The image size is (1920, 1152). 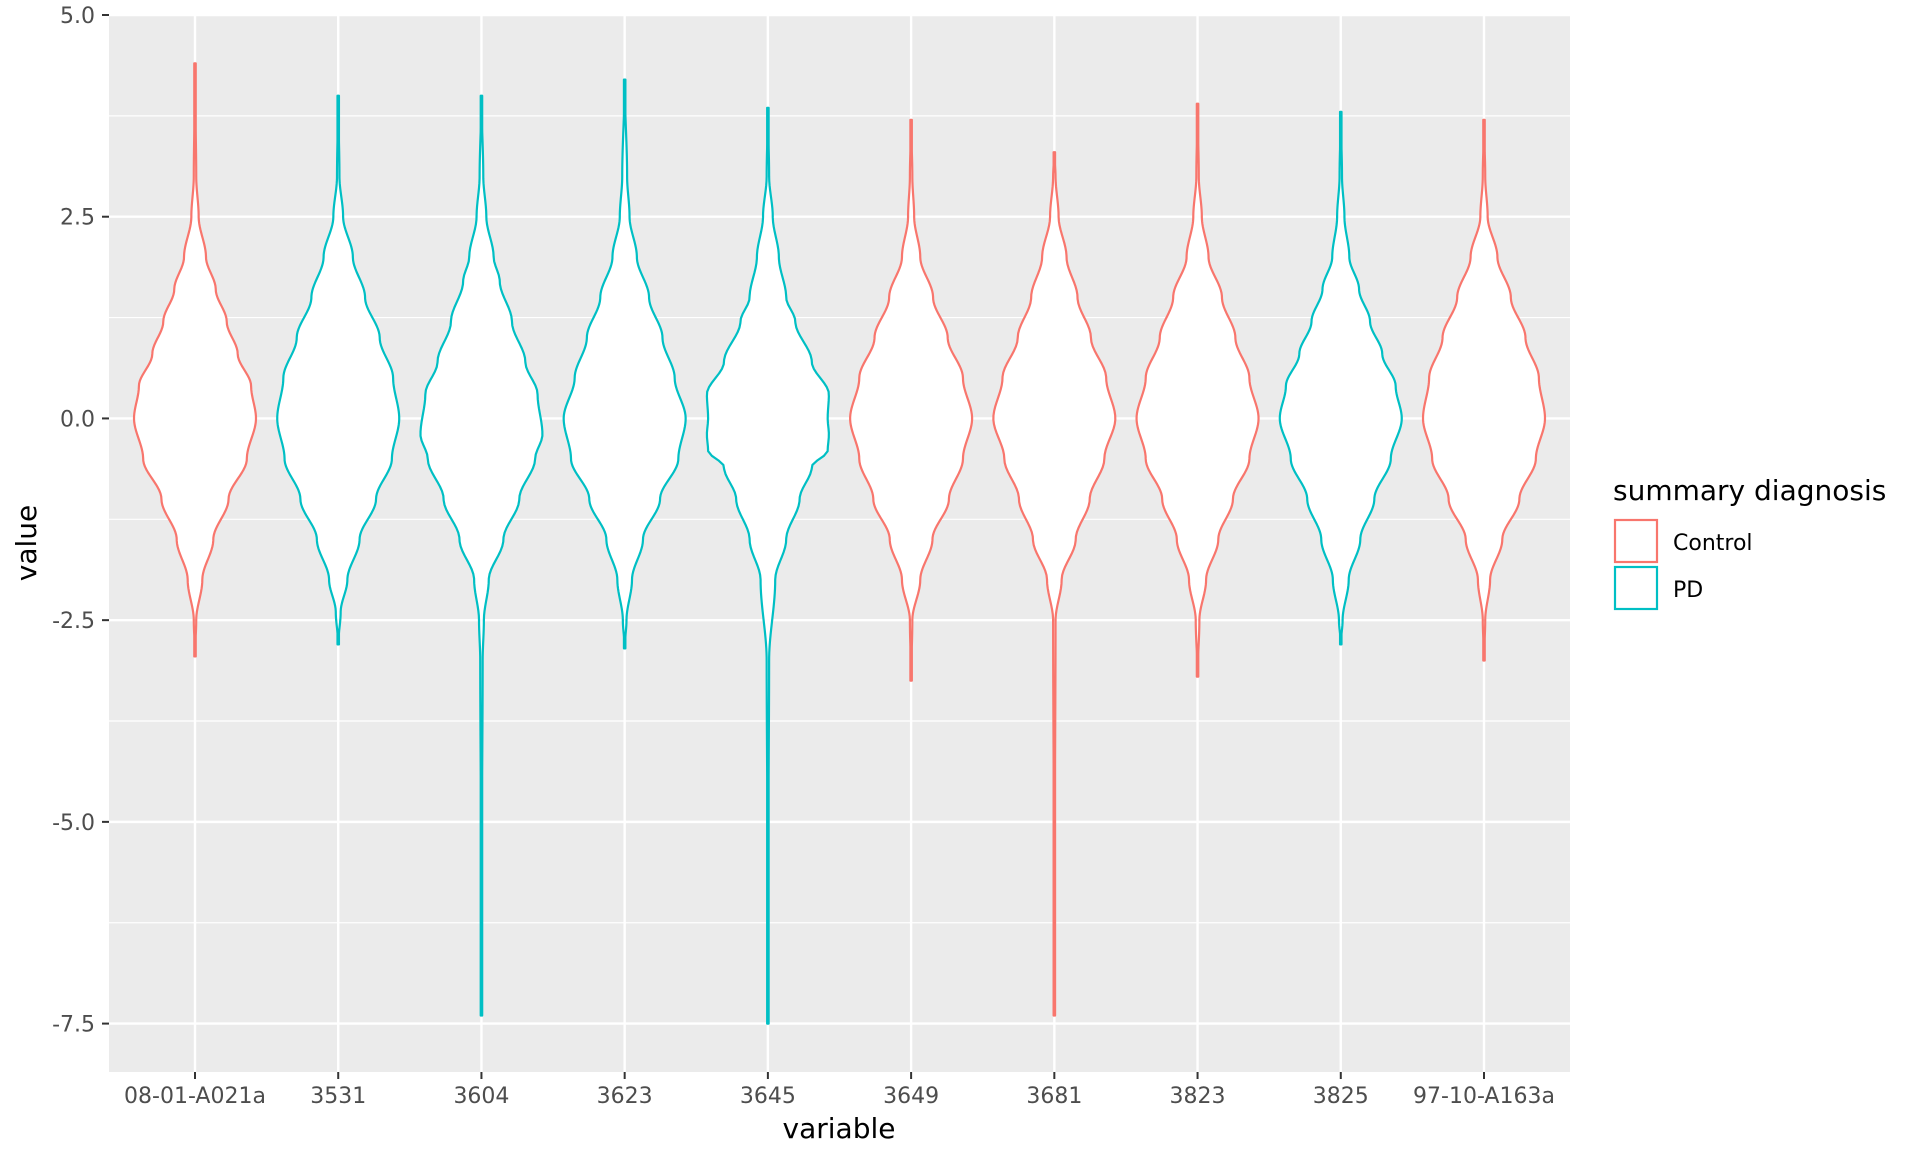 What do you see at coordinates (77, 419) in the screenshot?
I see `y-tick-label: 0.0` at bounding box center [77, 419].